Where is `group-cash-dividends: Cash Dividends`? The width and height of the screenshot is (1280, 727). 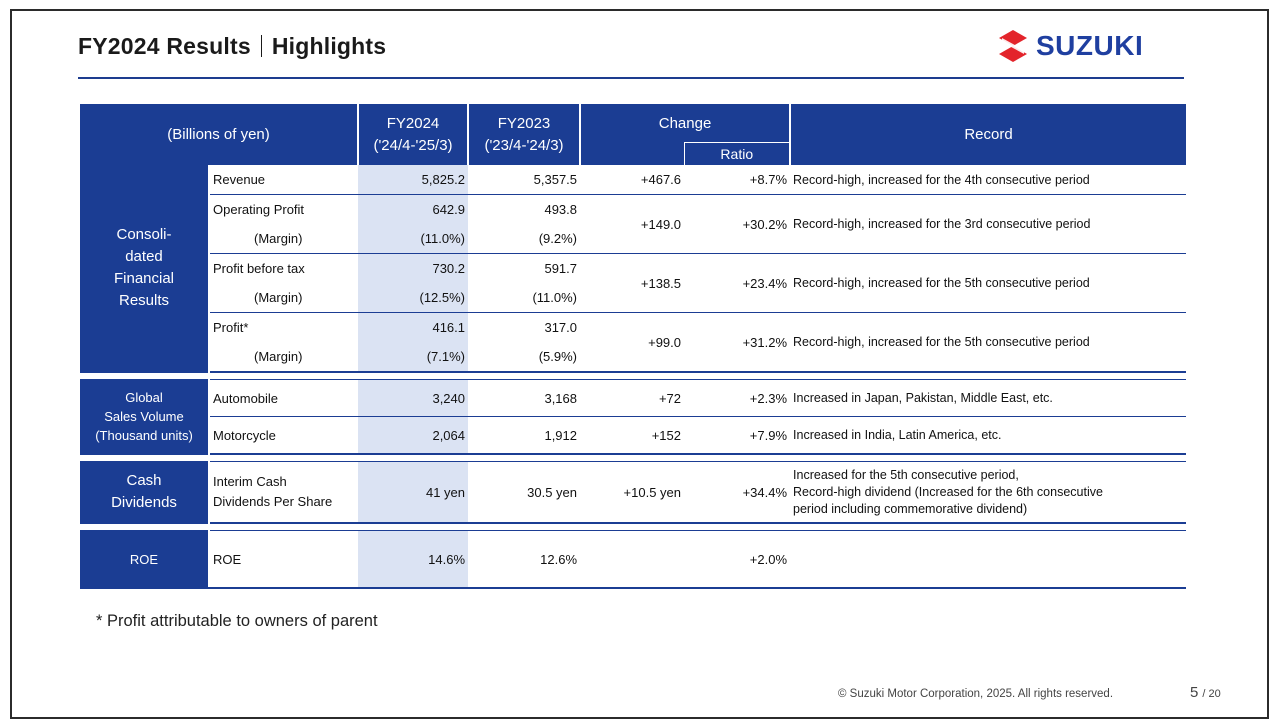
group-cash-dividends: Cash Dividends is located at coordinates (145, 492).